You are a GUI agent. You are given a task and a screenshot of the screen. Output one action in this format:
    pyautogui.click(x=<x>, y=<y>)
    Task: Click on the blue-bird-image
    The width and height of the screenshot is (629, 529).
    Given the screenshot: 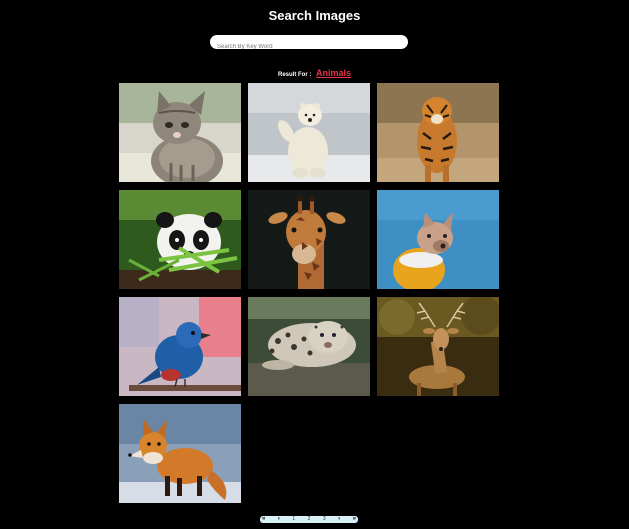 What is the action you would take?
    pyautogui.click(x=180, y=346)
    